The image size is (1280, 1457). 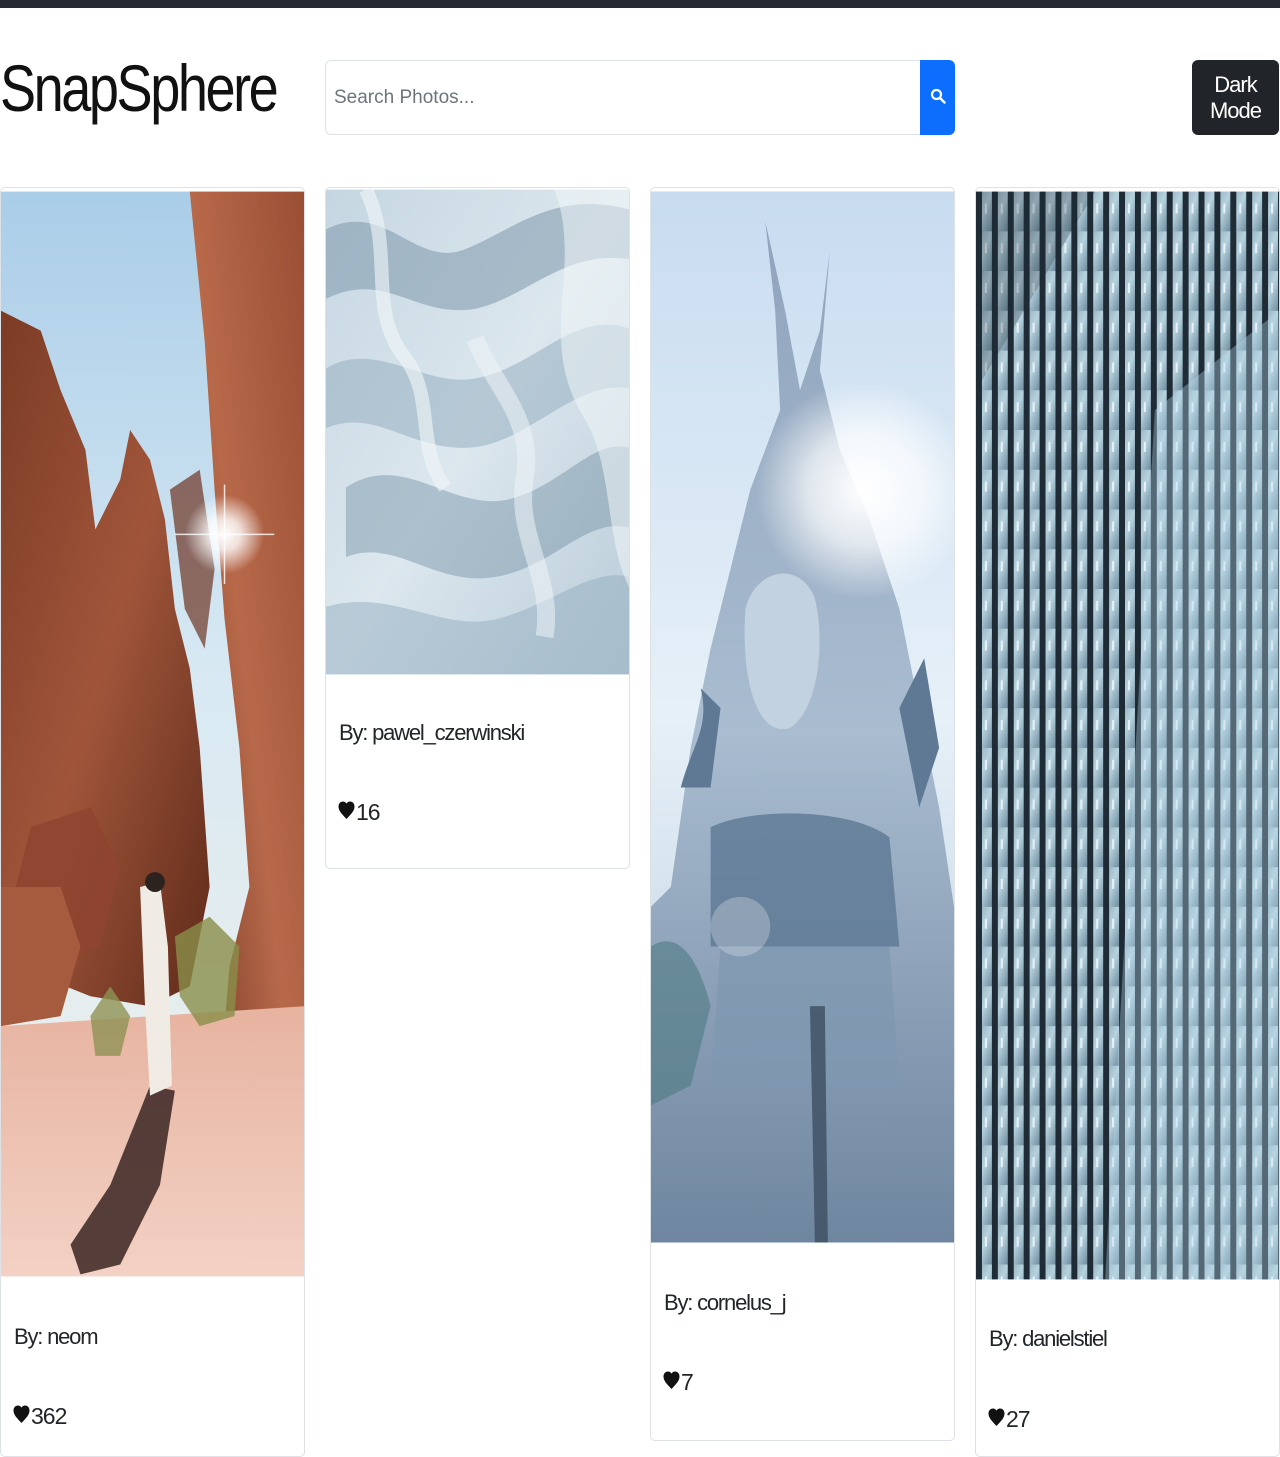 What do you see at coordinates (368, 812) in the screenshot?
I see `like-count: 16` at bounding box center [368, 812].